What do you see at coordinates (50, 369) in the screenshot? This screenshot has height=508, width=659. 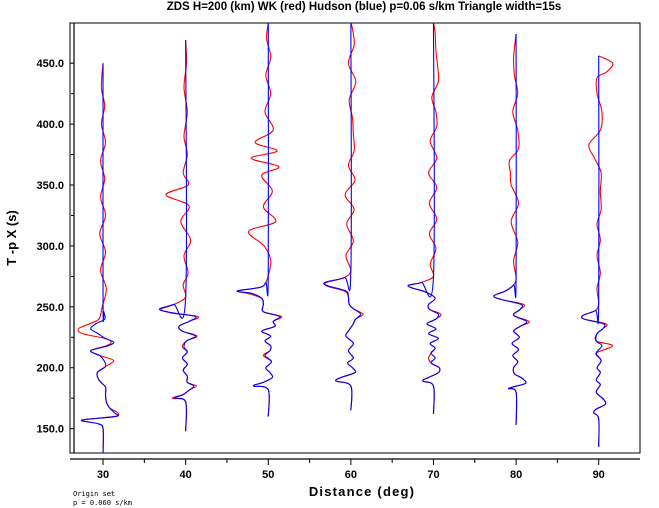 I see `y-tick-label: 200.0` at bounding box center [50, 369].